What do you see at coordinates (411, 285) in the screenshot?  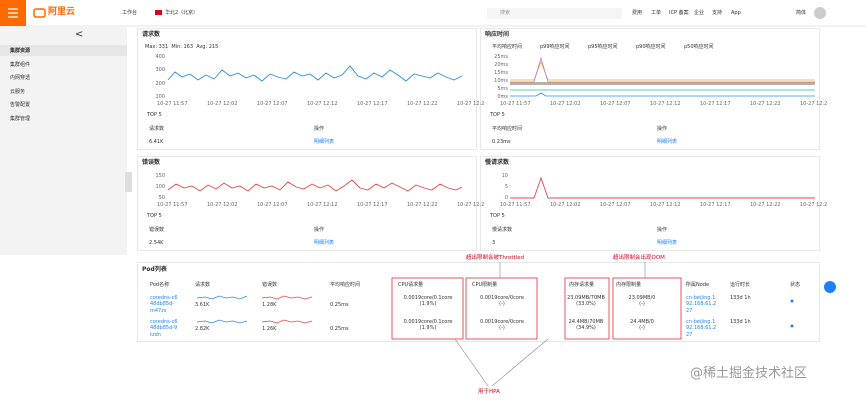 I see `column-header: CPU请求量` at bounding box center [411, 285].